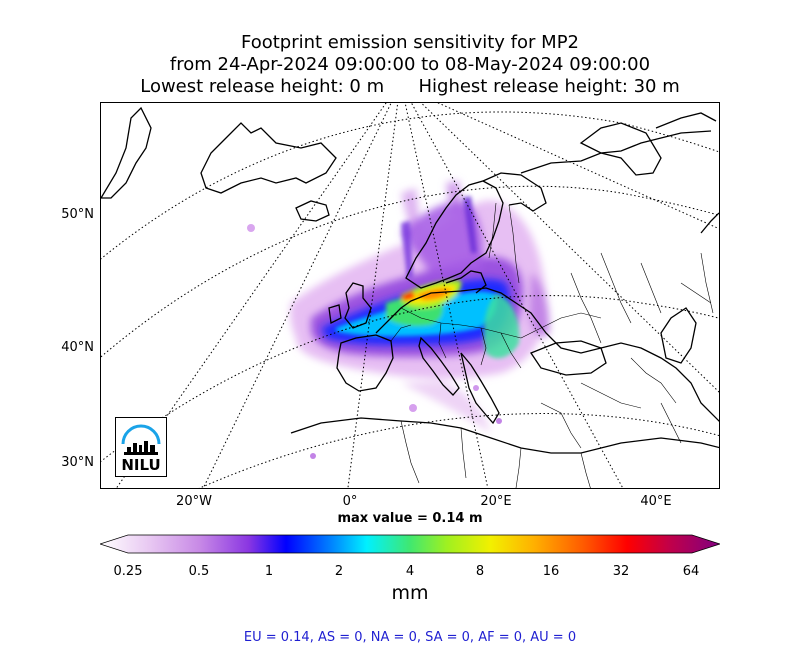  What do you see at coordinates (262, 86) in the screenshot?
I see `lowest-release-height: Lowest release height: 0 m` at bounding box center [262, 86].